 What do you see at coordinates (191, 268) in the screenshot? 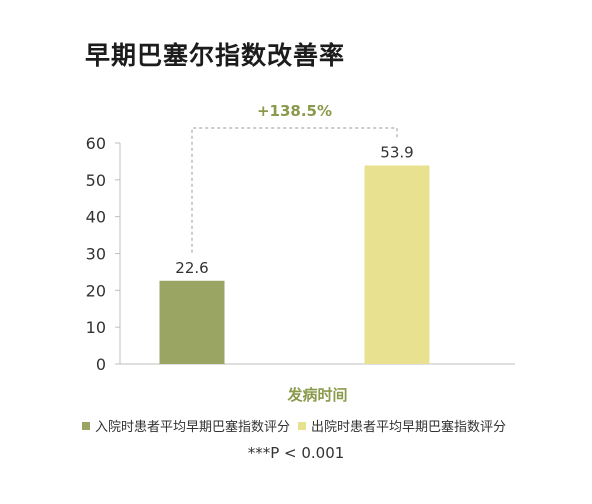
I see `value-label-admission: 22.6` at bounding box center [191, 268].